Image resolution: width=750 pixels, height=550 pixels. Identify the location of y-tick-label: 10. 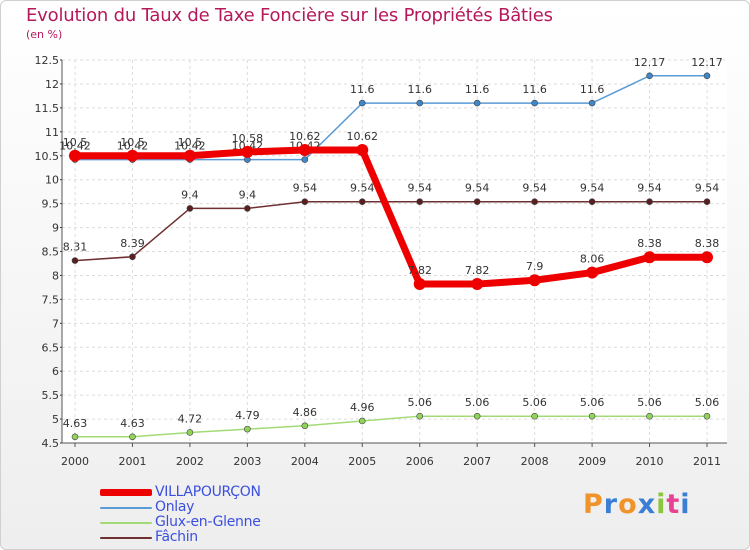
(52, 180).